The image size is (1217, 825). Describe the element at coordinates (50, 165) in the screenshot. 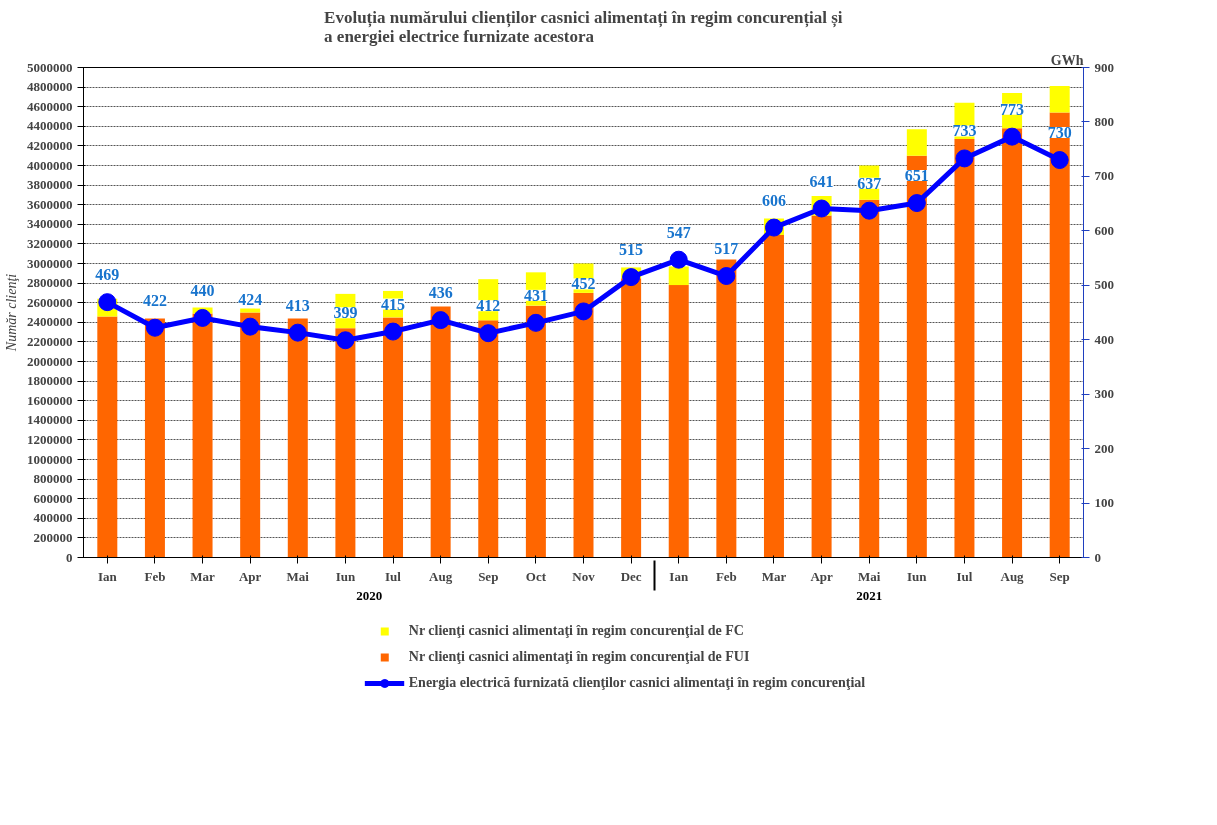

I see `y-tick-label: 4000000` at that location.